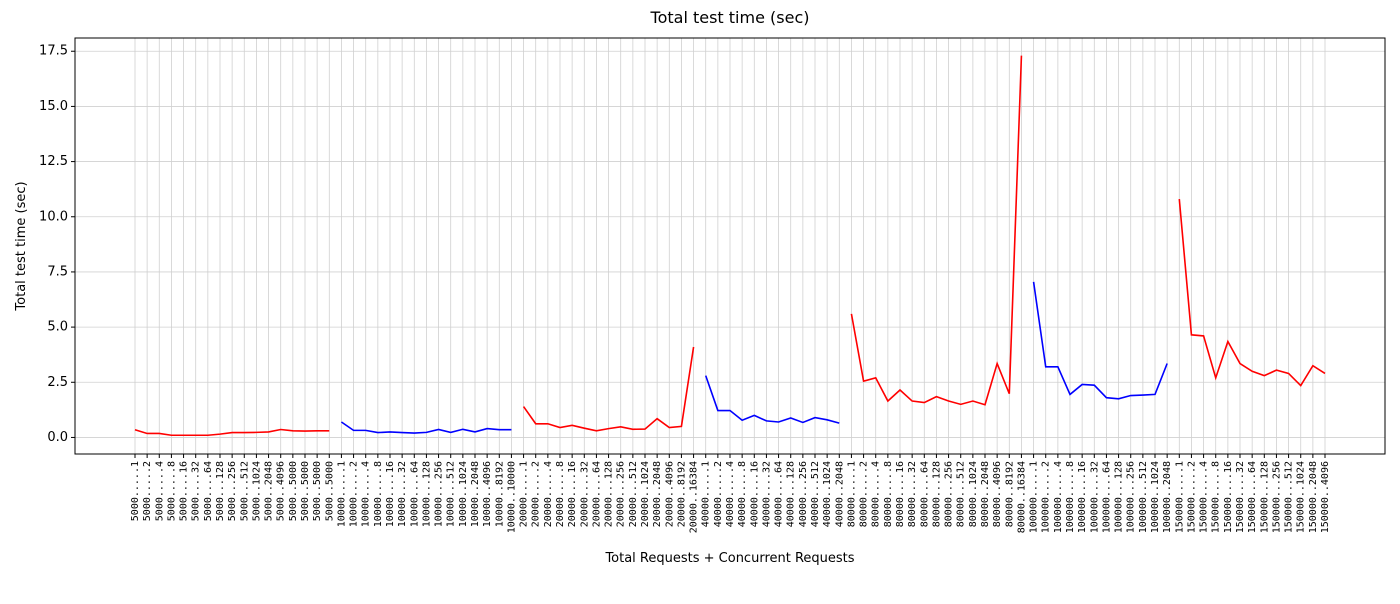  I want to click on x-tick-label: 40000.....4, so click(730, 494).